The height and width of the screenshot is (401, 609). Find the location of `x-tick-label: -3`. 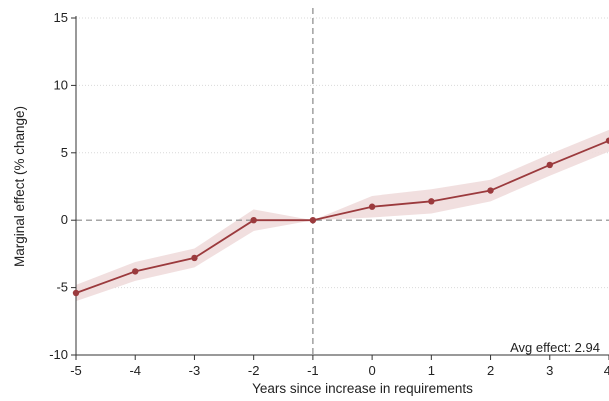

x-tick-label: -3 is located at coordinates (195, 370).